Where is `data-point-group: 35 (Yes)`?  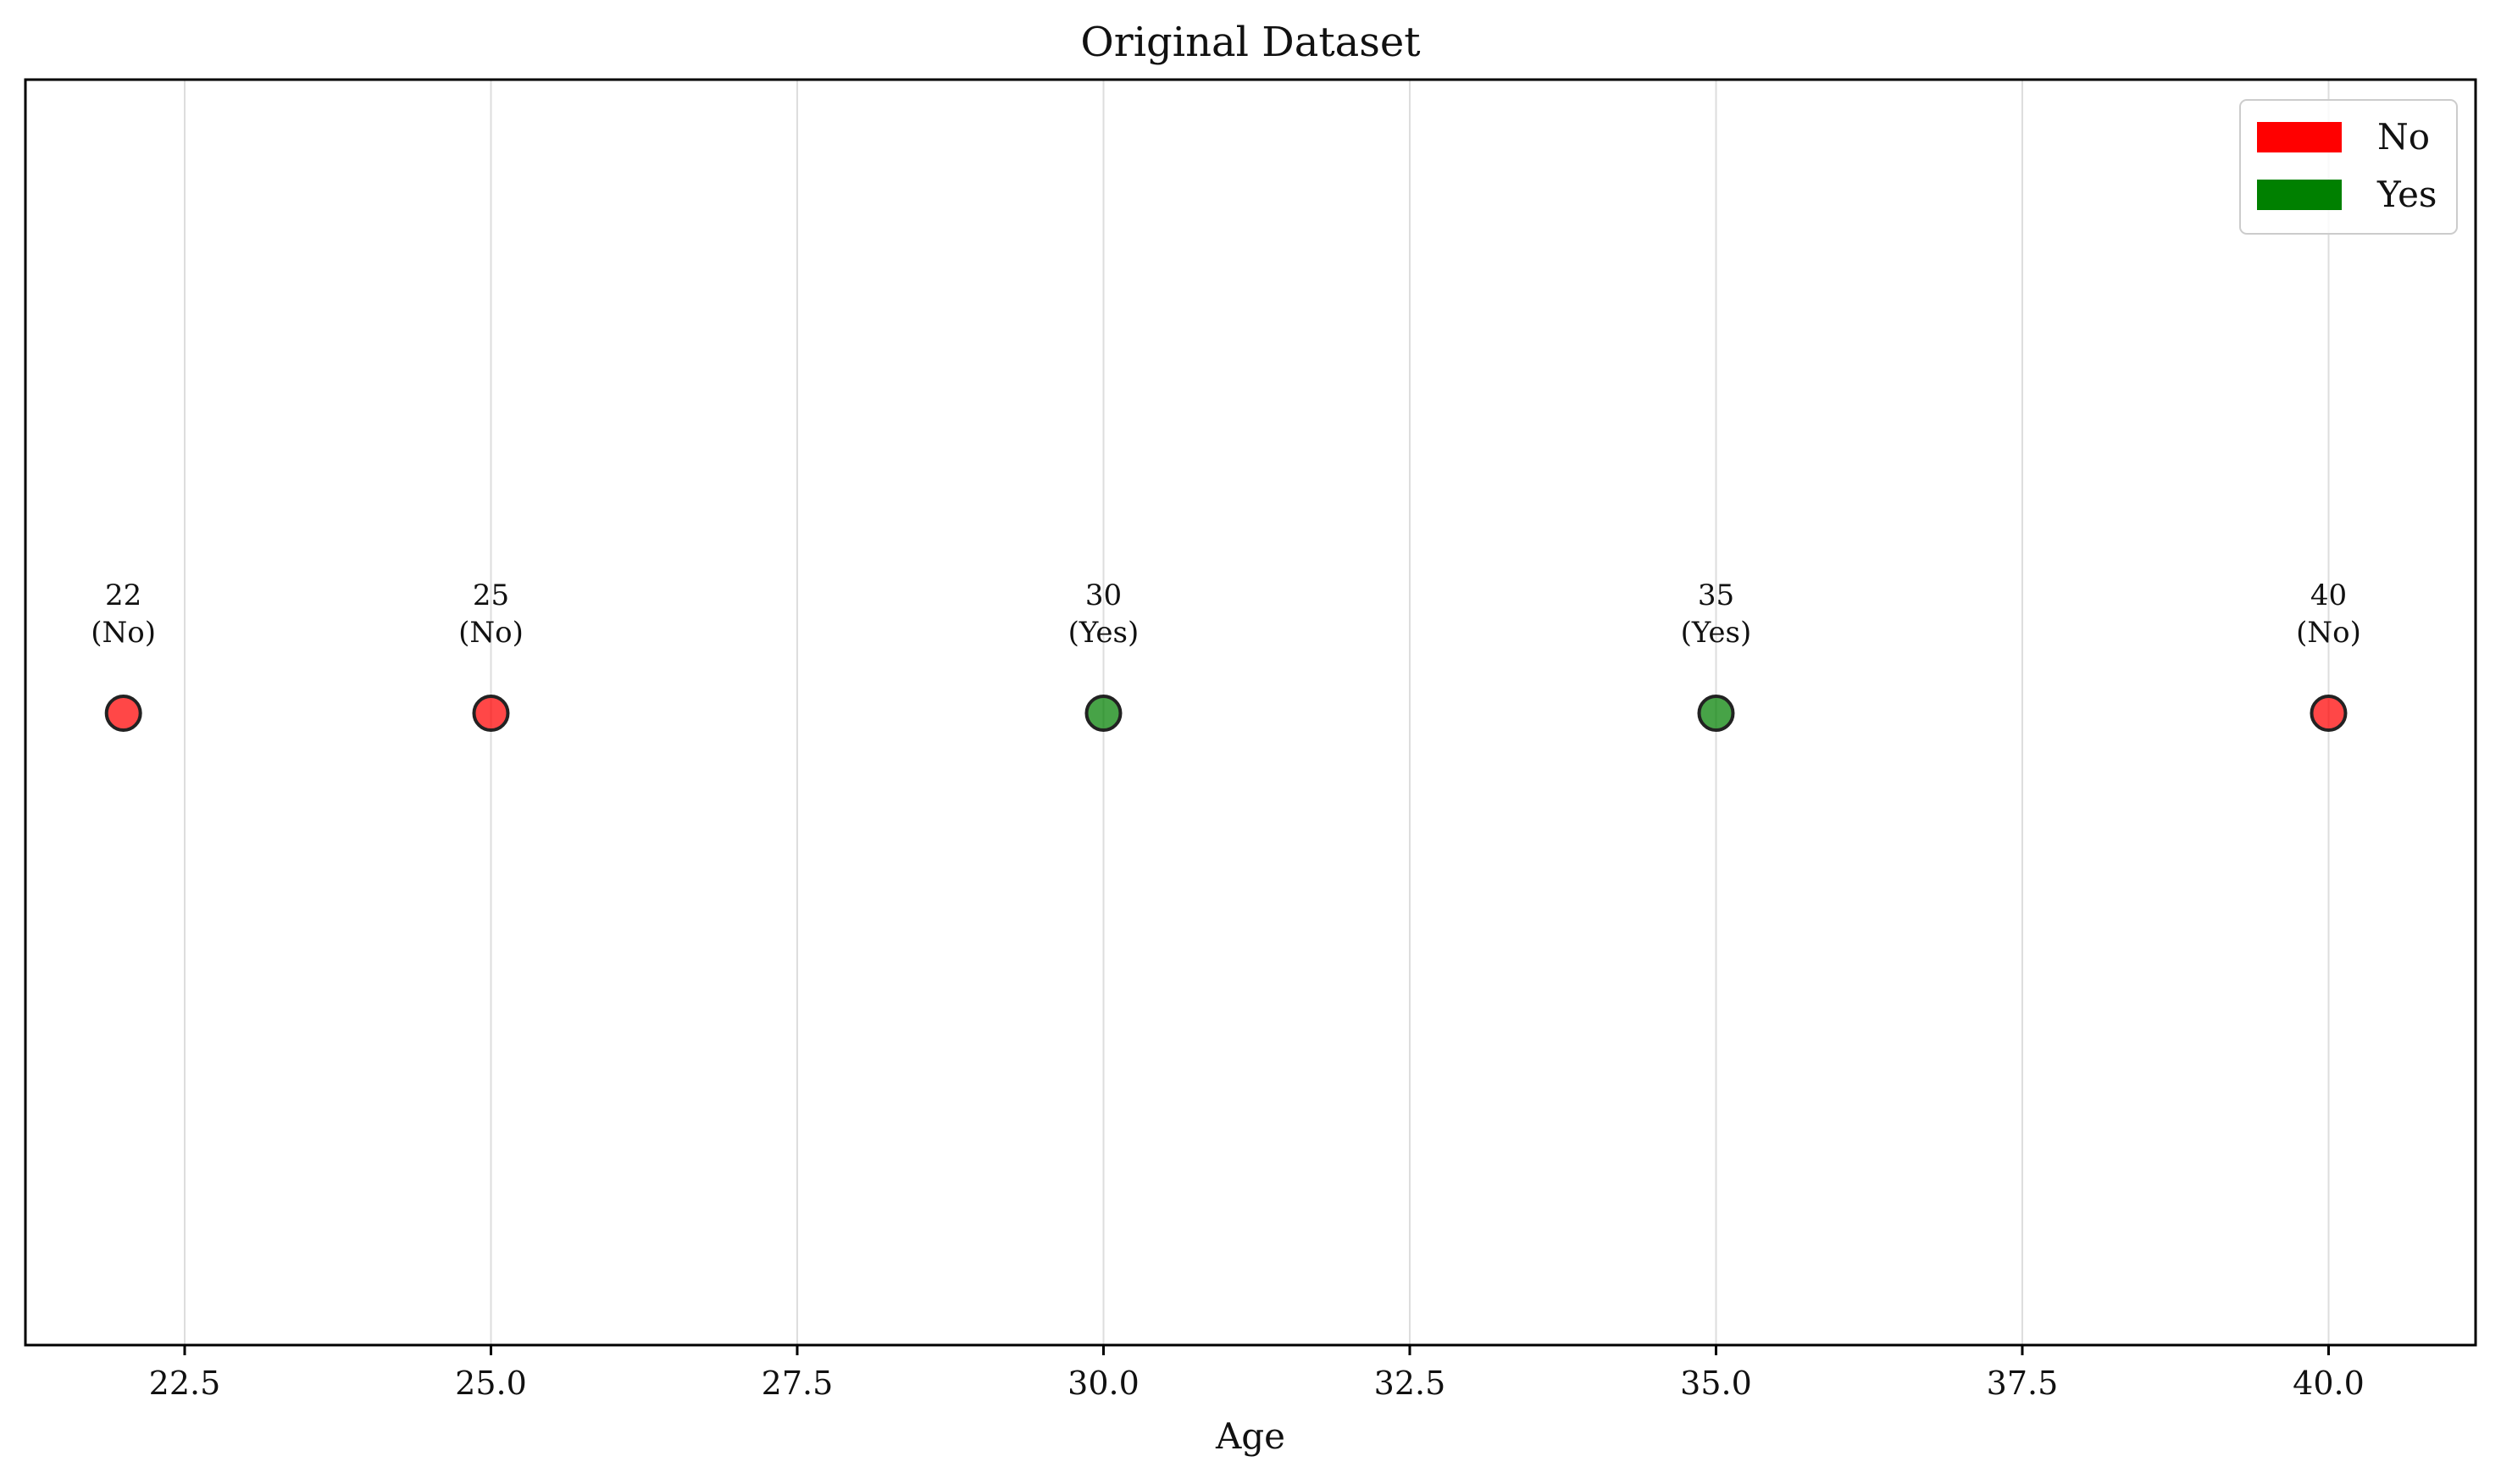
data-point-group: 35 (Yes) is located at coordinates (1716, 655).